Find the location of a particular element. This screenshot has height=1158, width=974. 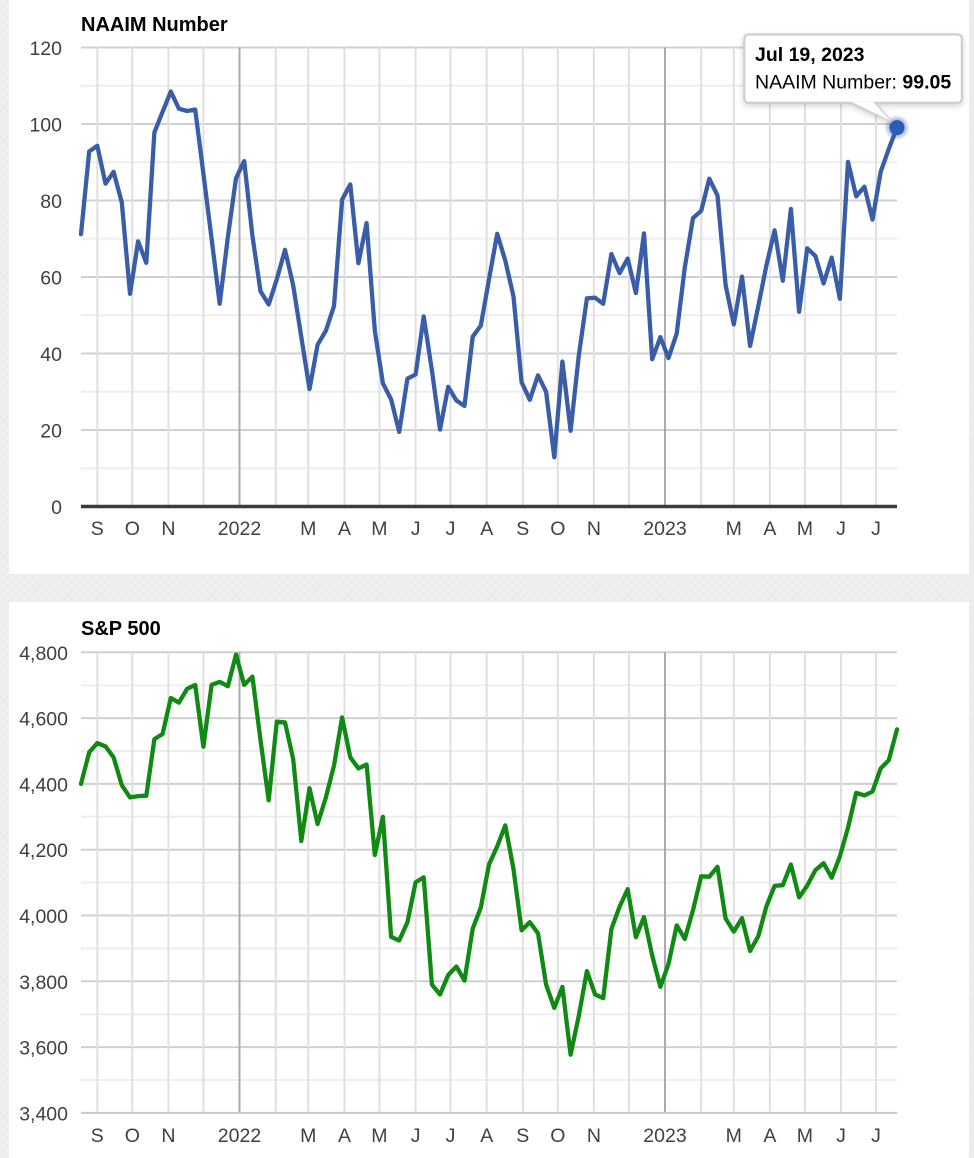

svg-text: 4,800 is located at coordinates (43, 654).